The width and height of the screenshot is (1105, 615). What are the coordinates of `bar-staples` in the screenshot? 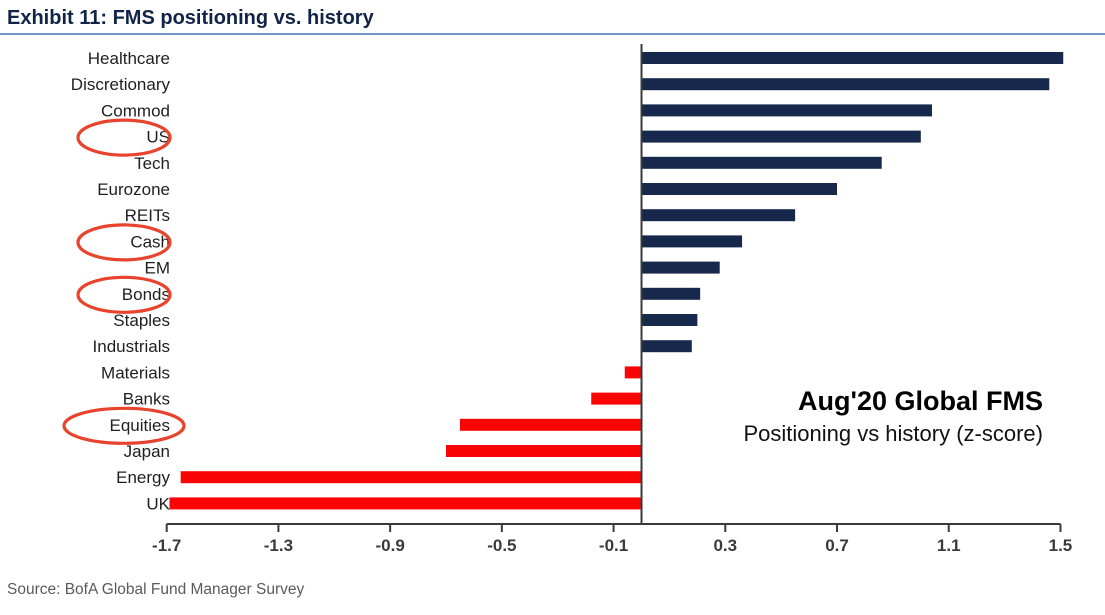 It's located at (669, 320).